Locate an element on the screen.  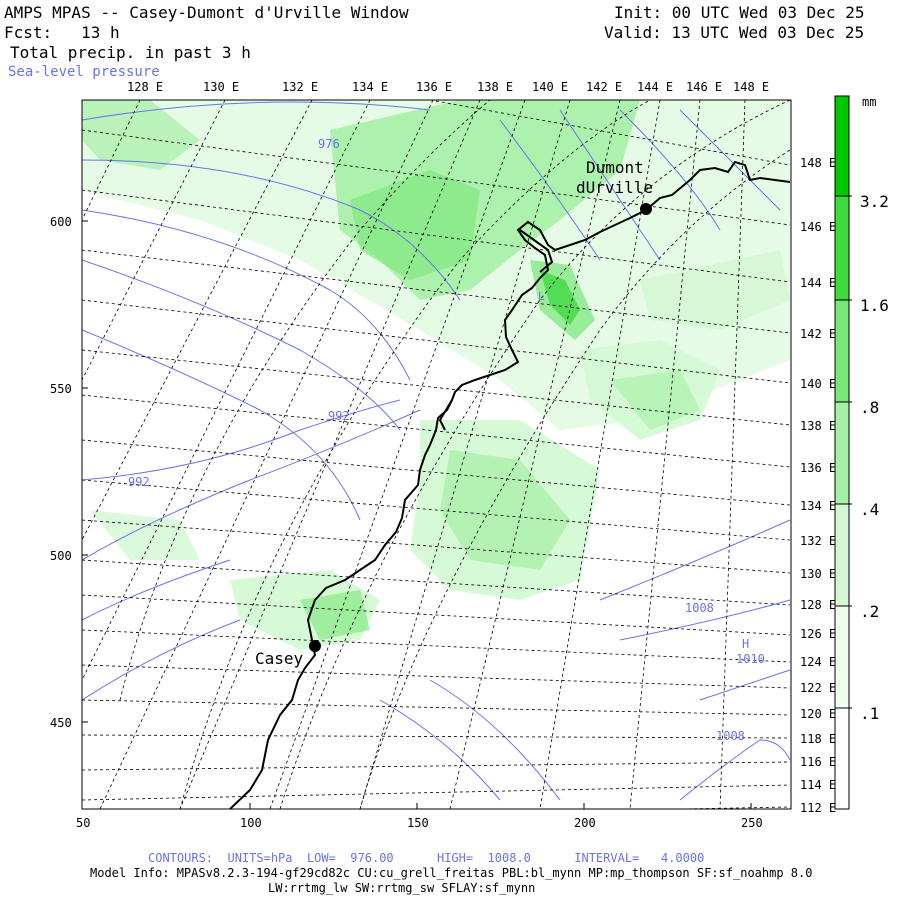
contour-label: 1010 is located at coordinates (750, 659).